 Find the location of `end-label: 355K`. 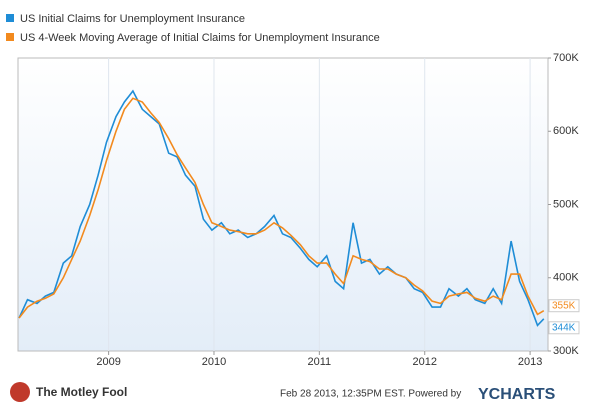

end-label: 355K is located at coordinates (564, 305).